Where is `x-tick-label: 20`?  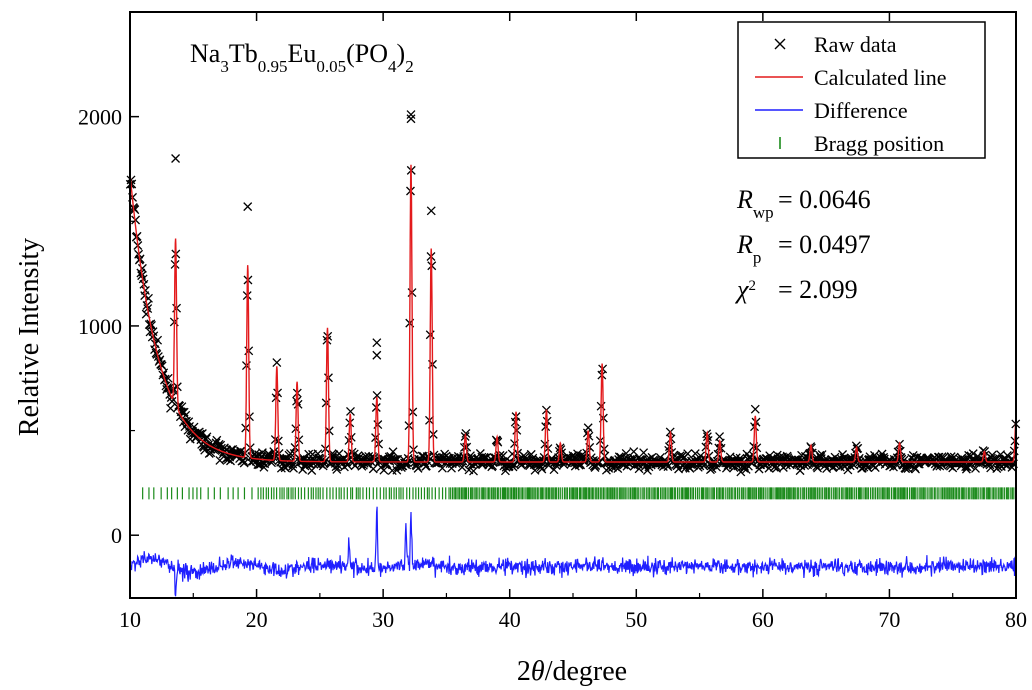 x-tick-label: 20 is located at coordinates (257, 619).